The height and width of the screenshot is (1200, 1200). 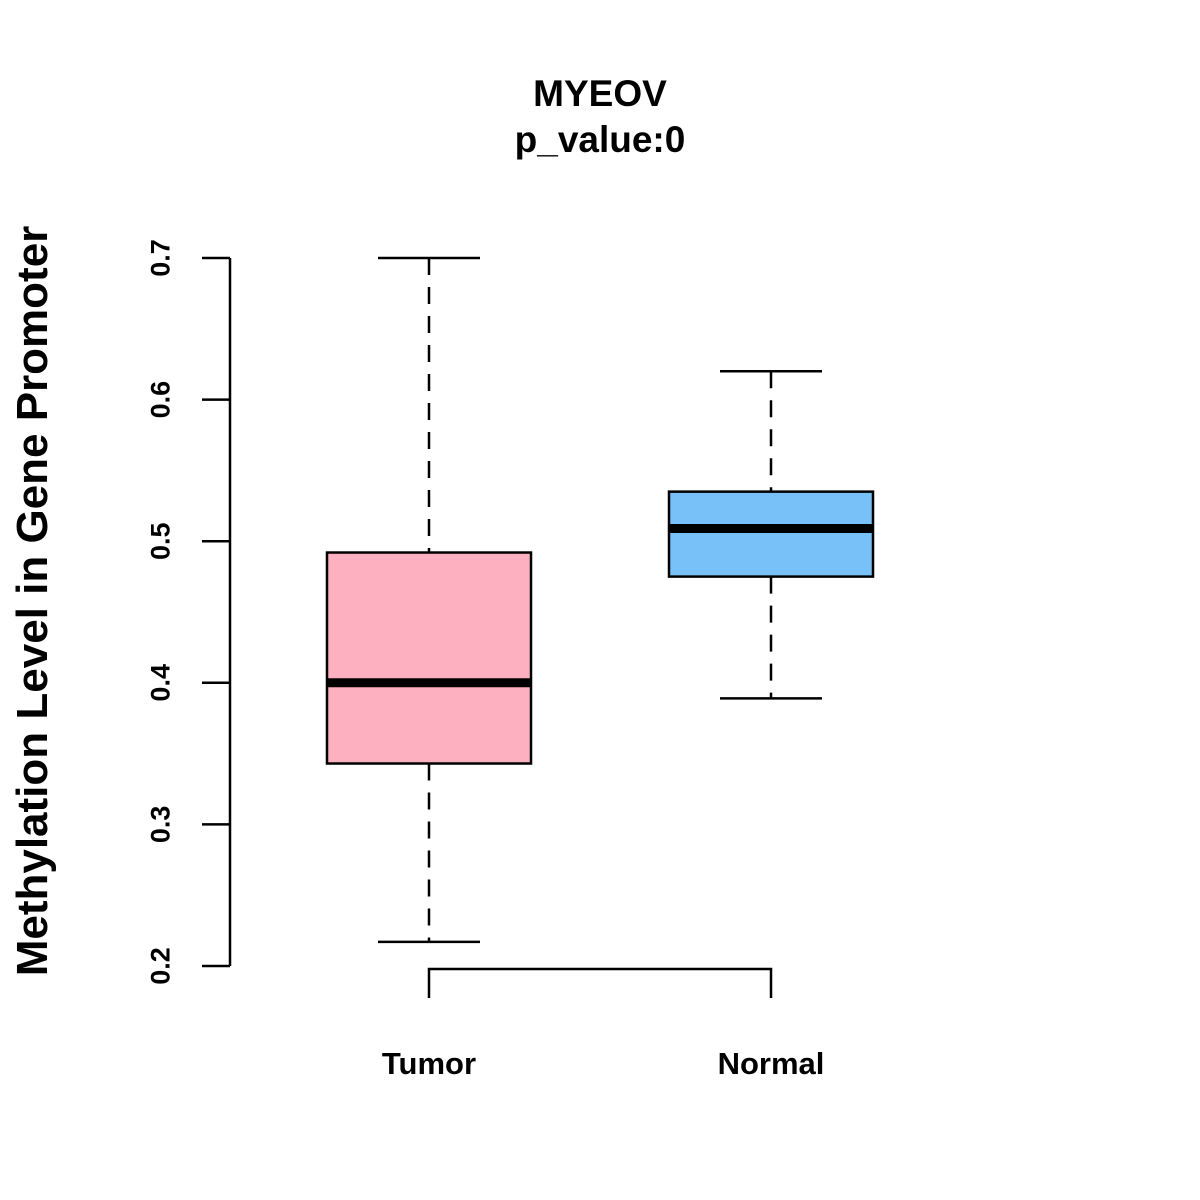 I want to click on category-labels: Tumor Normal, so click(x=603, y=1063).